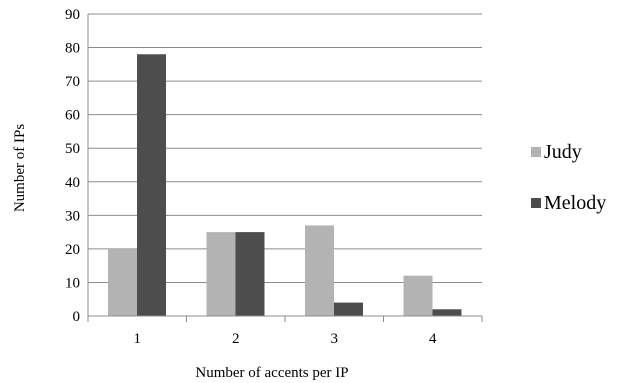 This screenshot has width=632, height=383. Describe the element at coordinates (563, 152) in the screenshot. I see `legend-label-judy: Judy` at that location.